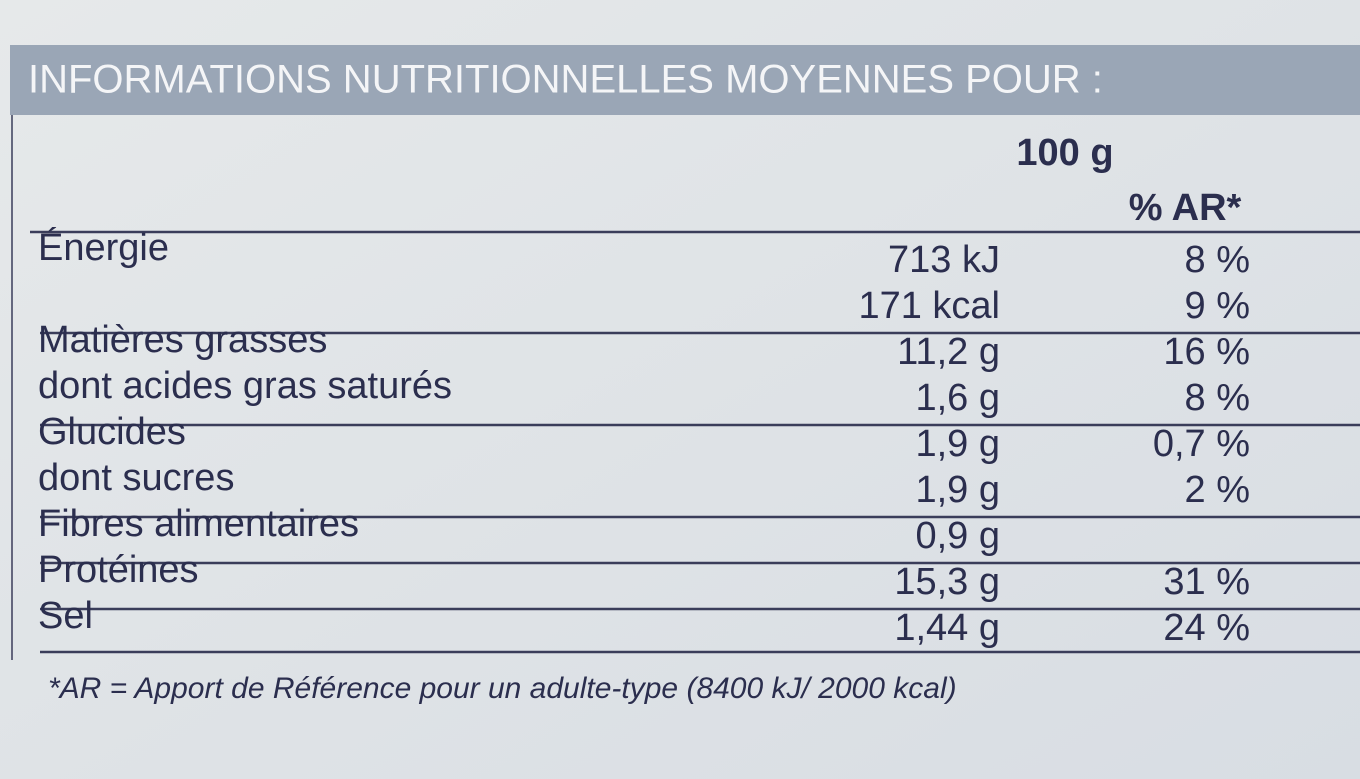  Describe the element at coordinates (182, 340) in the screenshot. I see `row-label: Matières grasses` at that location.